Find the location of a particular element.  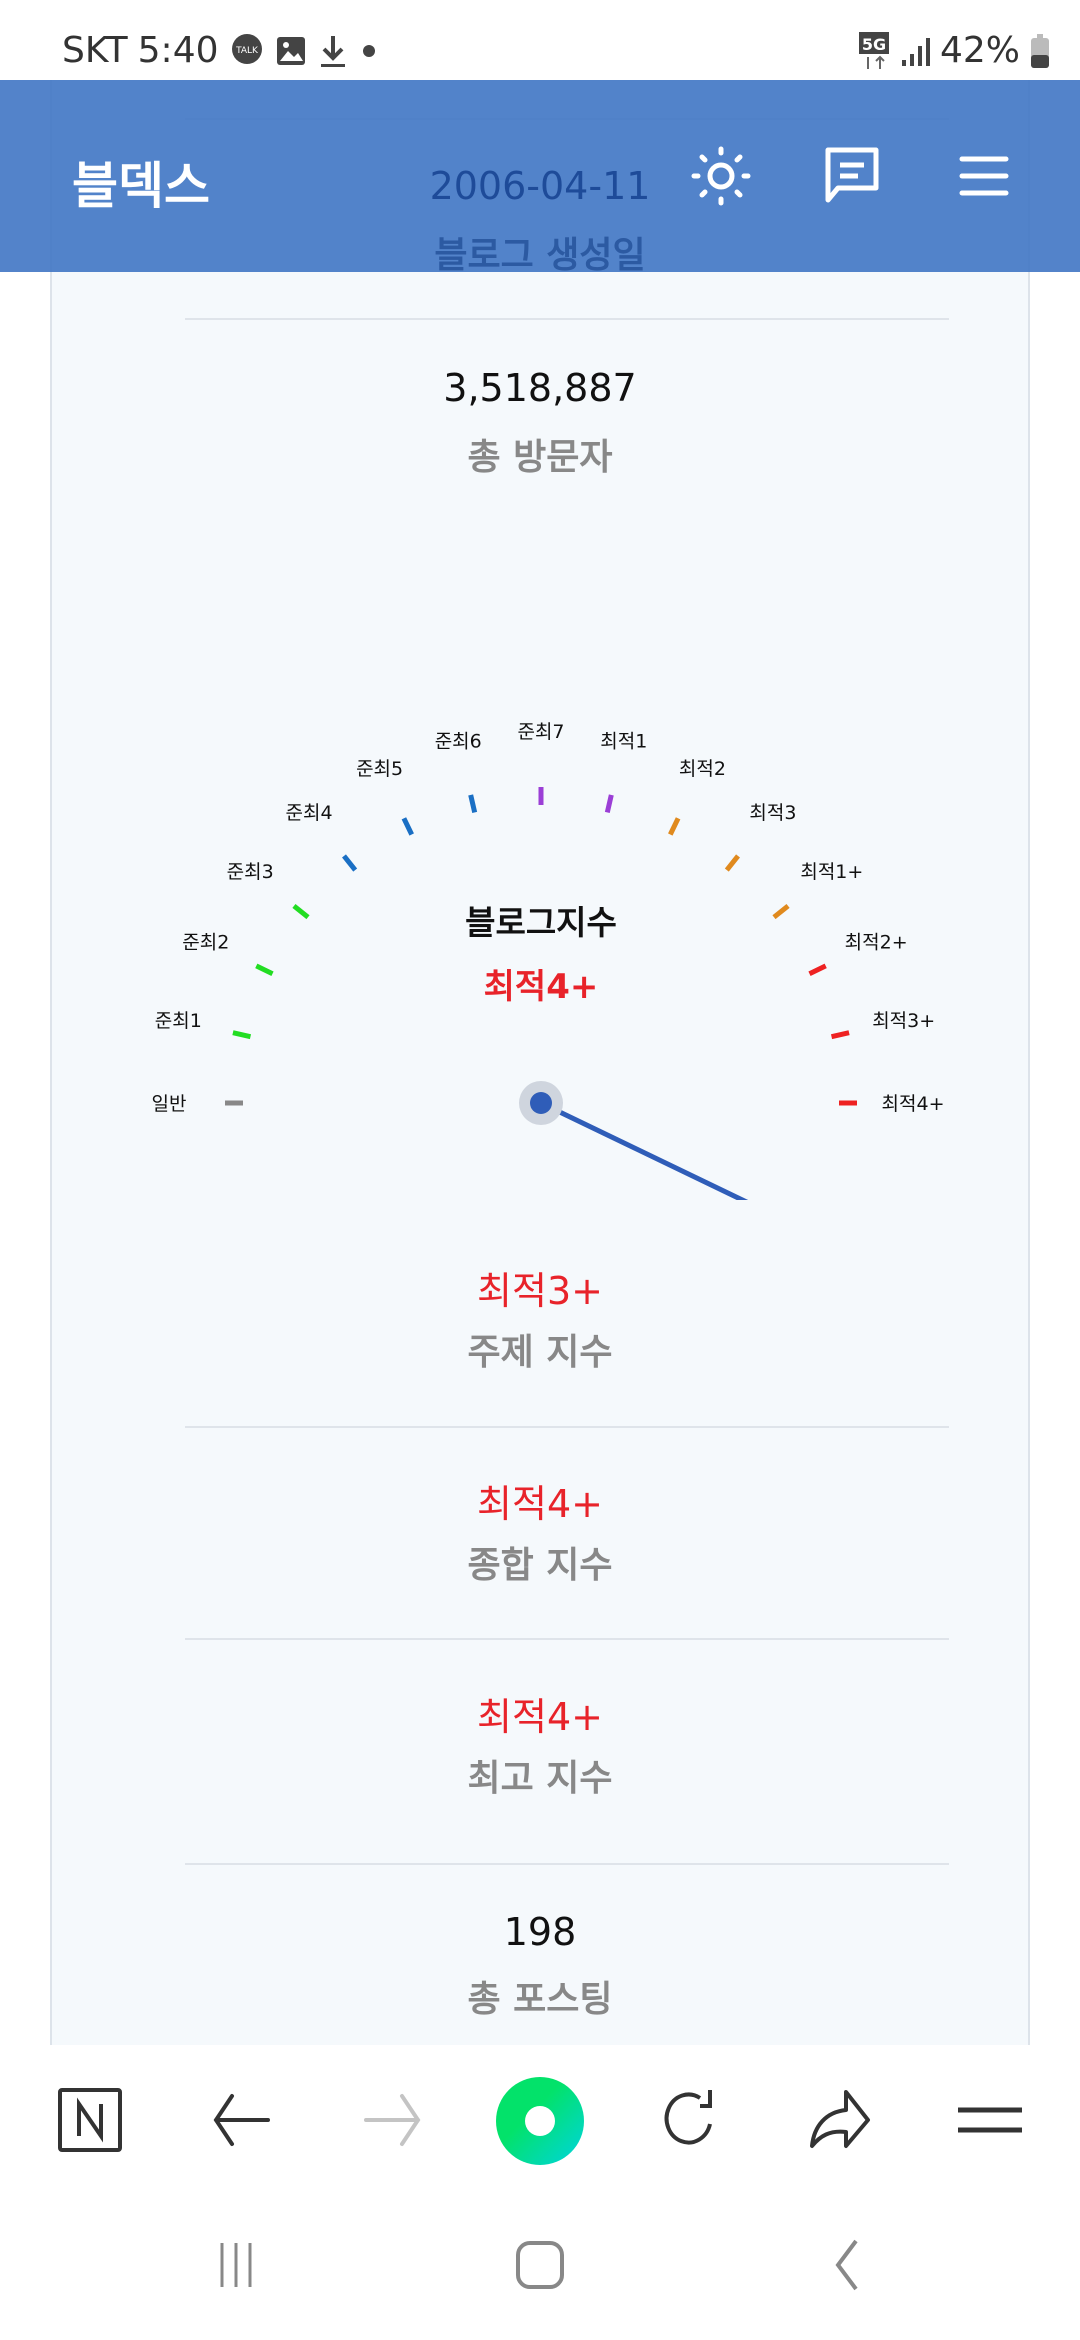

dot-icon is located at coordinates (368, 50).